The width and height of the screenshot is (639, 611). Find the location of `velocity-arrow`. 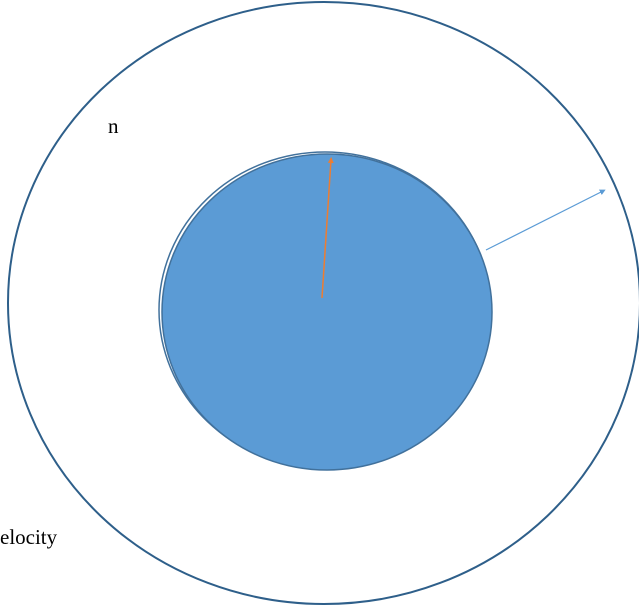

velocity-arrow is located at coordinates (545, 220).